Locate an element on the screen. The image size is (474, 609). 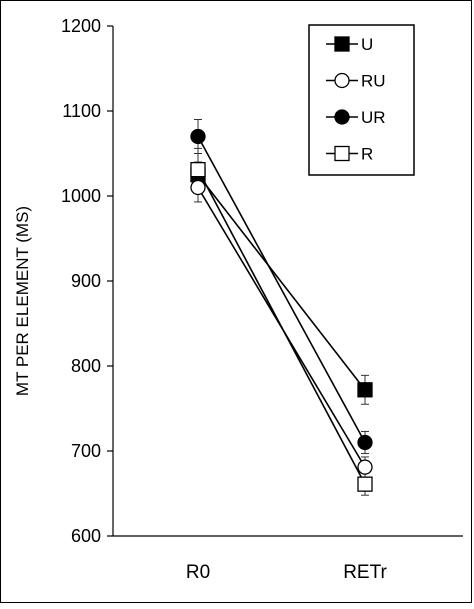
data-point-u is located at coordinates (365, 390).